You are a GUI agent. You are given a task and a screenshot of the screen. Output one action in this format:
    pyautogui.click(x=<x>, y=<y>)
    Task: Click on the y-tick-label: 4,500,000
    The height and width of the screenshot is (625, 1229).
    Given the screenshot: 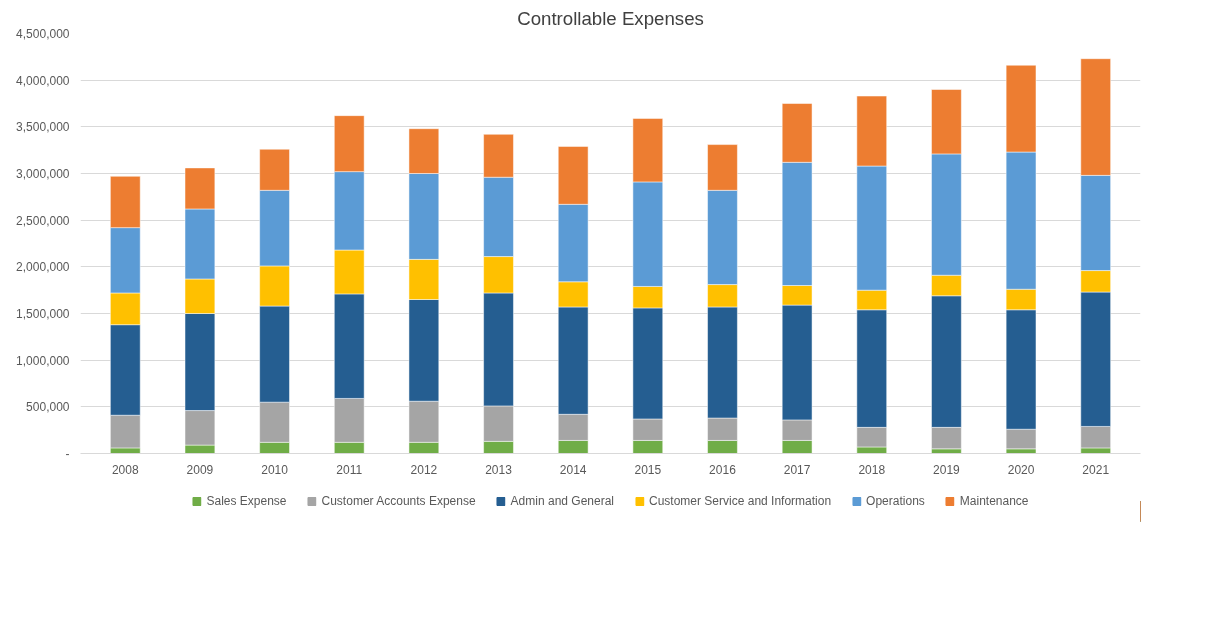 What is the action you would take?
    pyautogui.click(x=43, y=34)
    